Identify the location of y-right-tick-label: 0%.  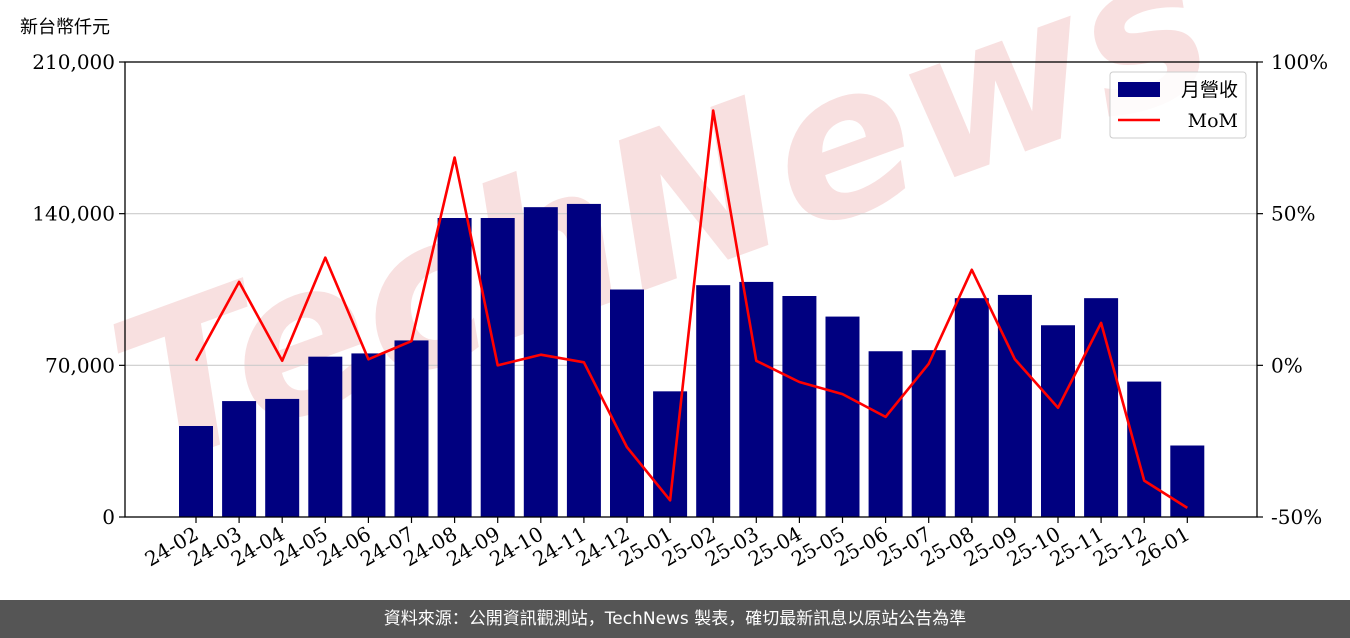
(1287, 365).